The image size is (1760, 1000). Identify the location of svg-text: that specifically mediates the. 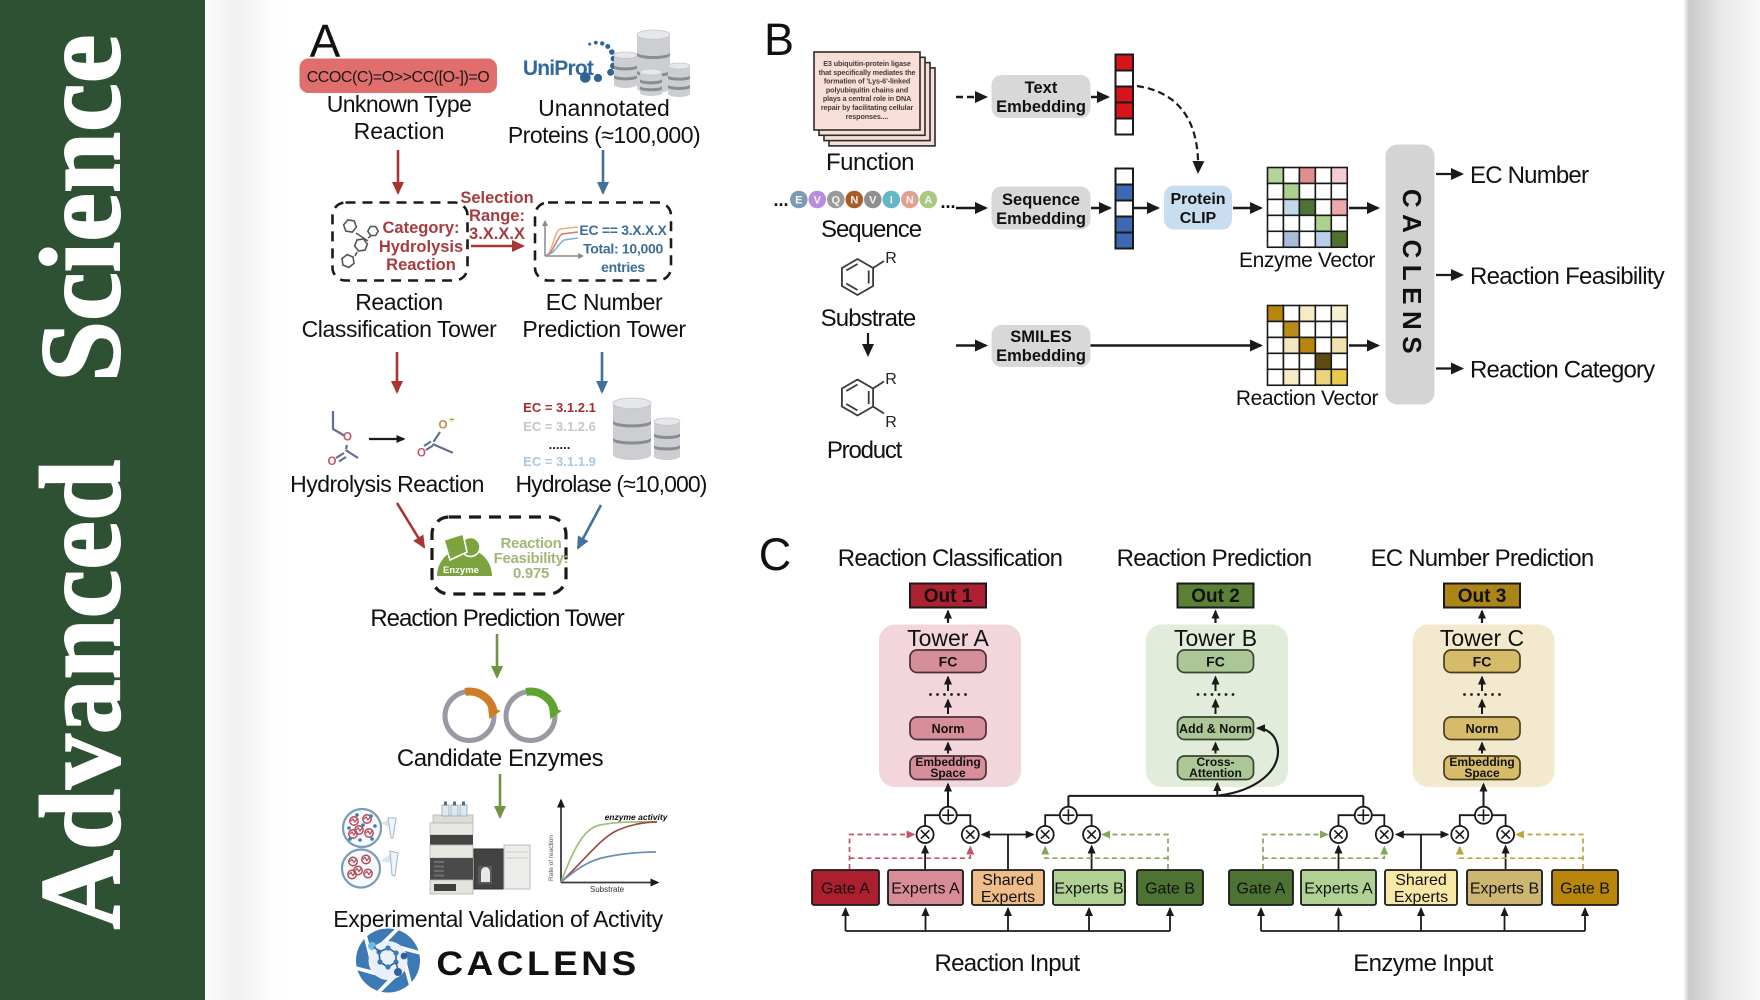
(867, 72).